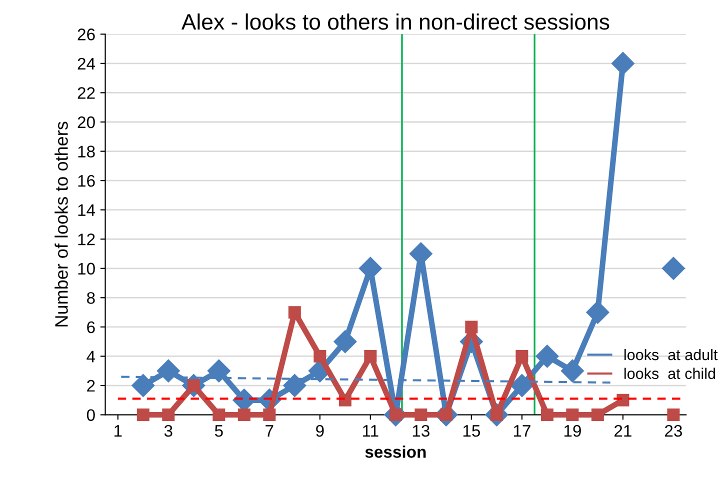 The width and height of the screenshot is (726, 488). Describe the element at coordinates (91, 327) in the screenshot. I see `y-tick-label: 6` at that location.